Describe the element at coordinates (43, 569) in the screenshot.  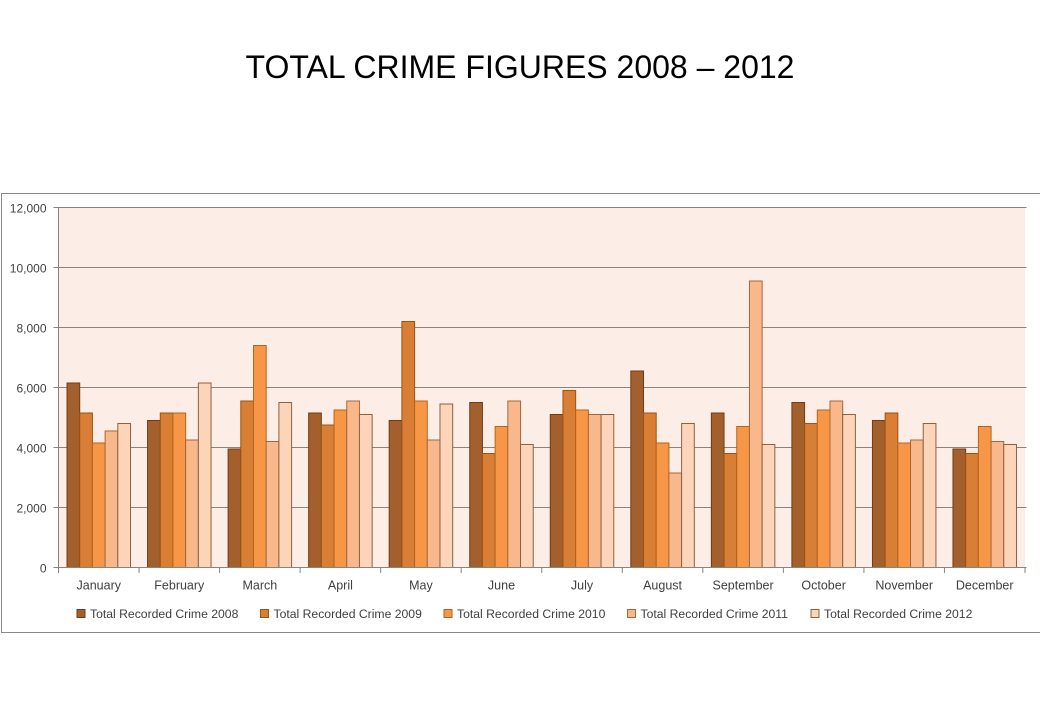
I see `svg-text: 0` at that location.